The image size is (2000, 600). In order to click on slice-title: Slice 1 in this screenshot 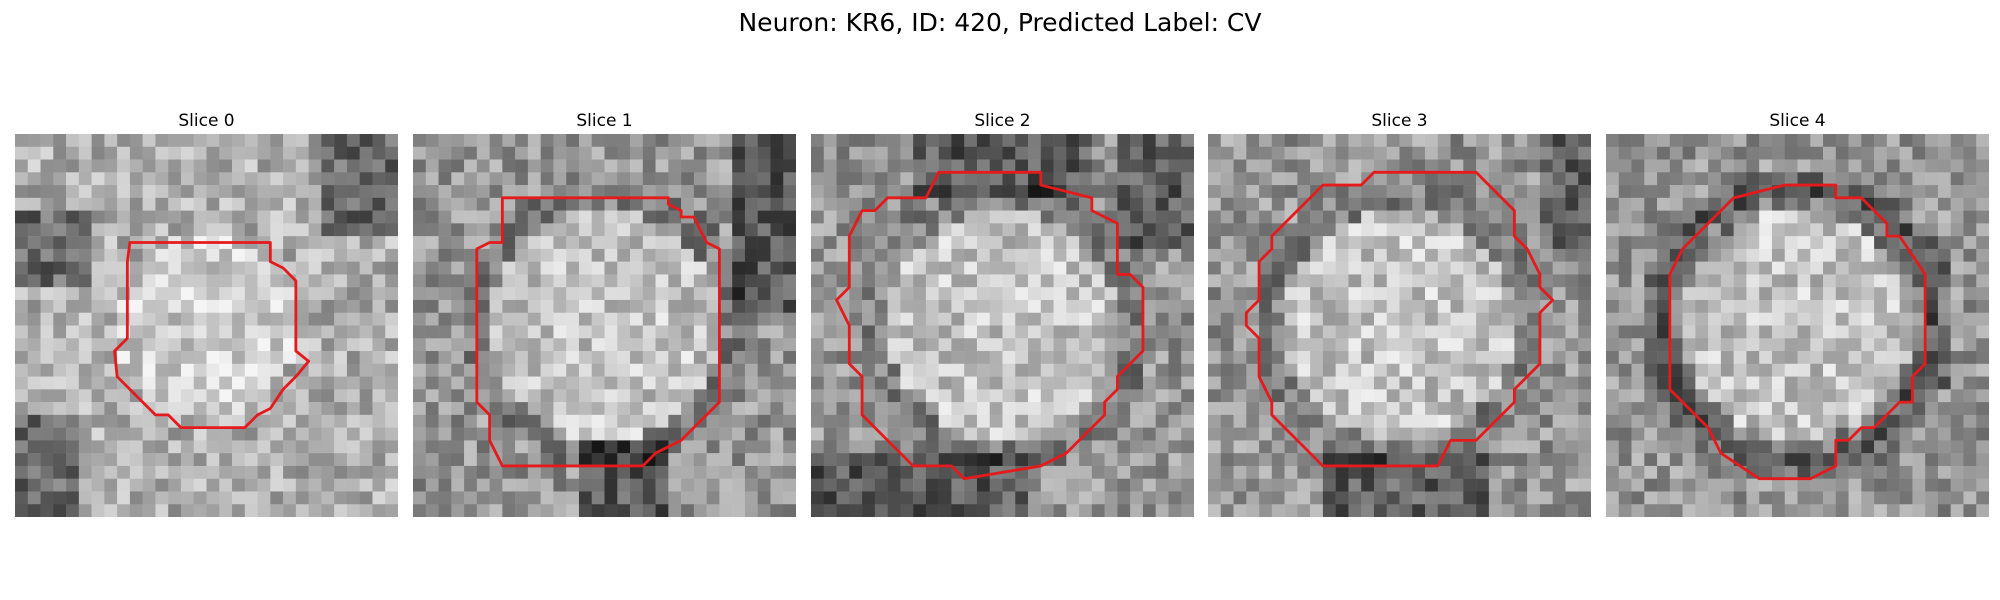, I will do `click(604, 121)`.